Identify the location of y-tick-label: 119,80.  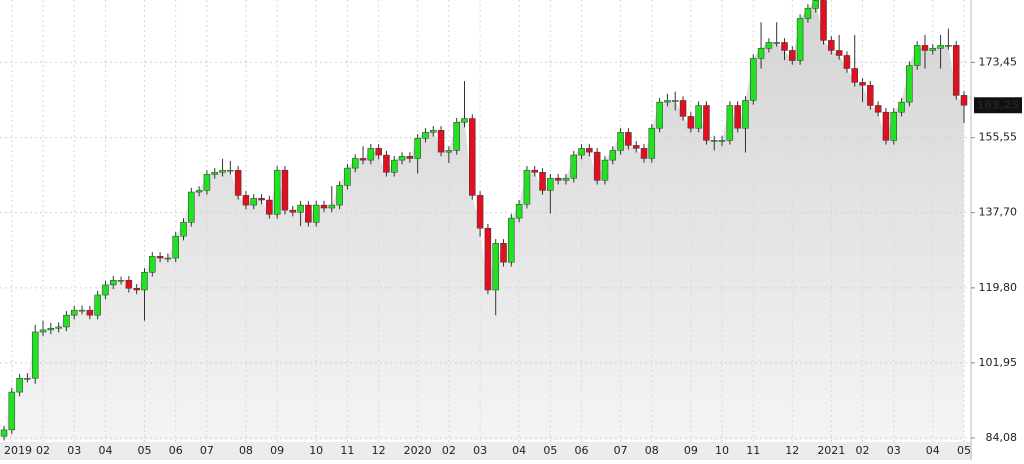
(998, 287).